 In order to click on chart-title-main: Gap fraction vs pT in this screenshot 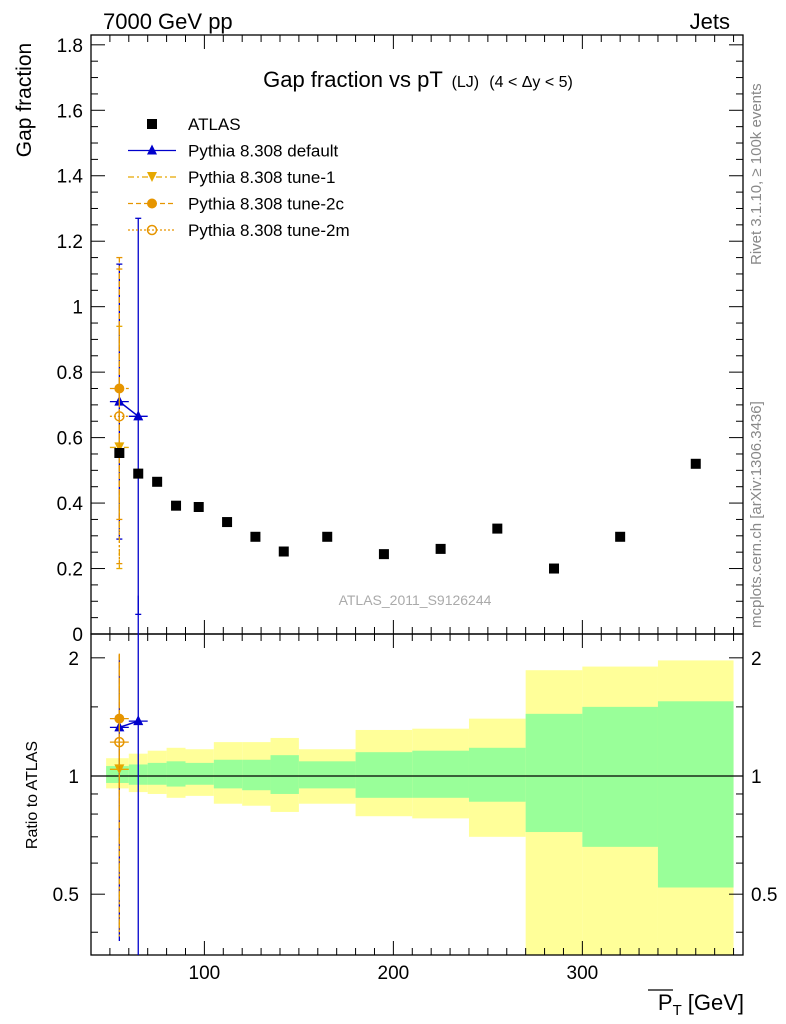, I will do `click(352, 79)`.